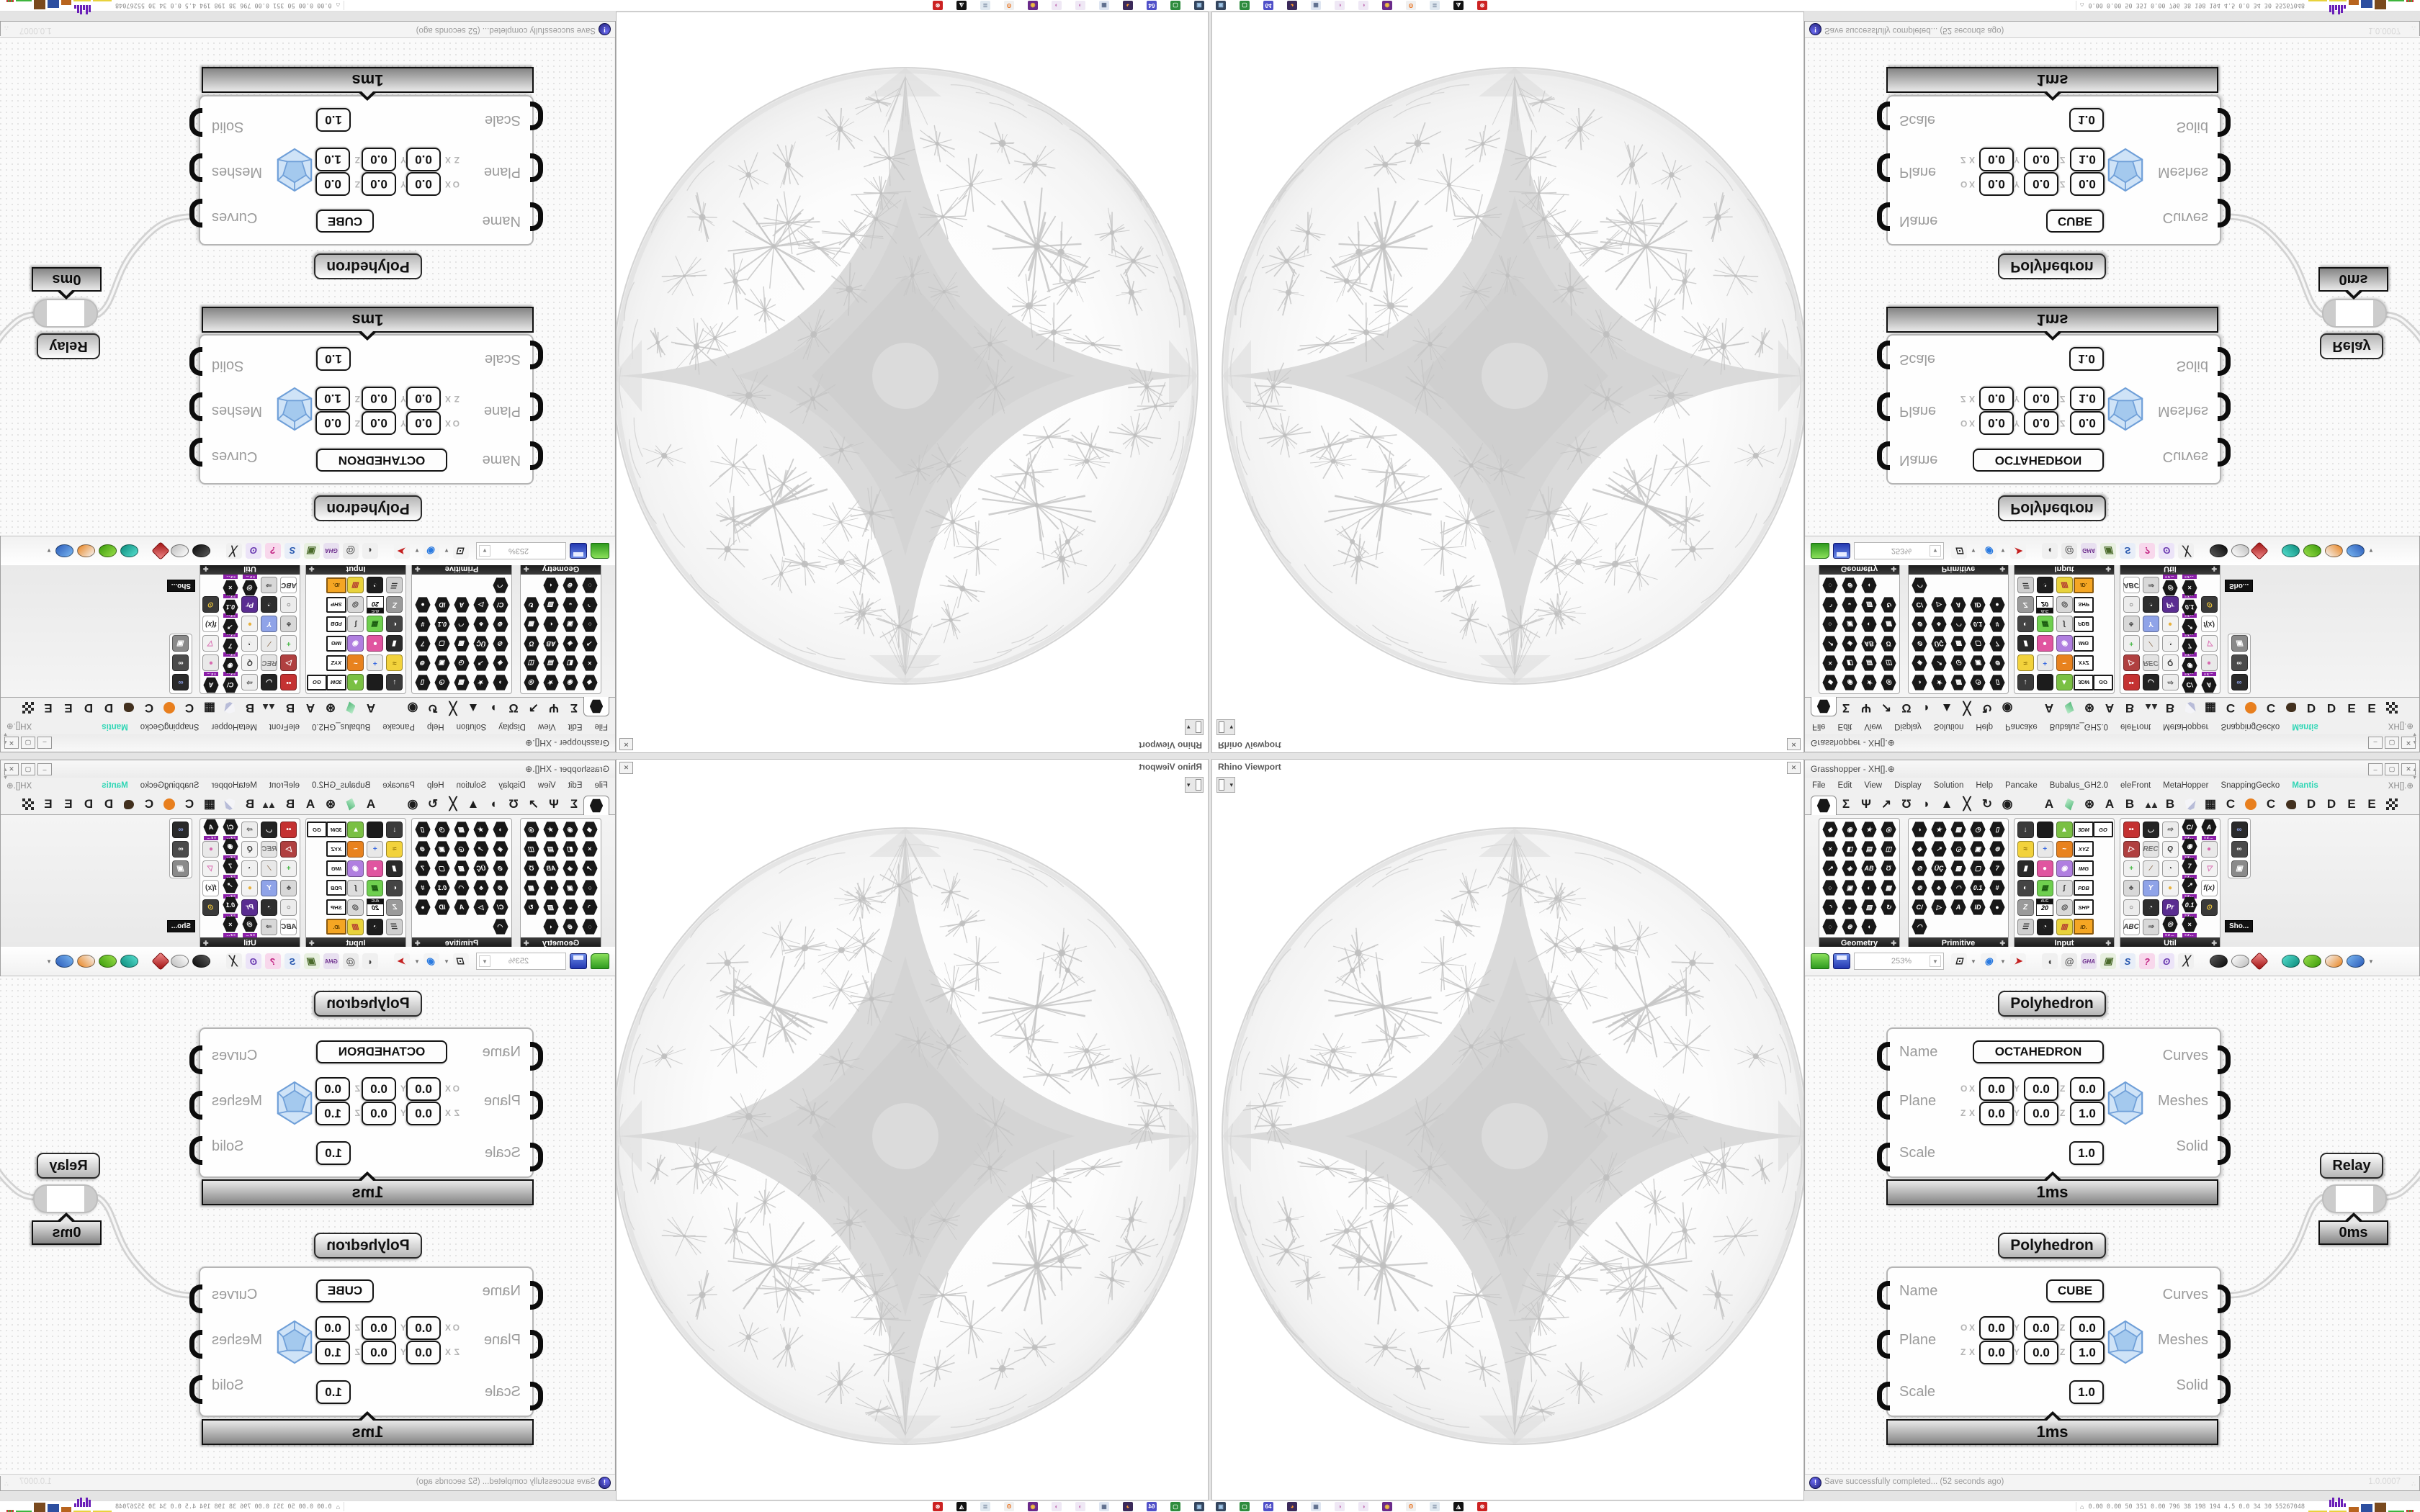 The height and width of the screenshot is (1512, 2420). Describe the element at coordinates (422, 868) in the screenshot. I see `ribbon-component: 7` at that location.